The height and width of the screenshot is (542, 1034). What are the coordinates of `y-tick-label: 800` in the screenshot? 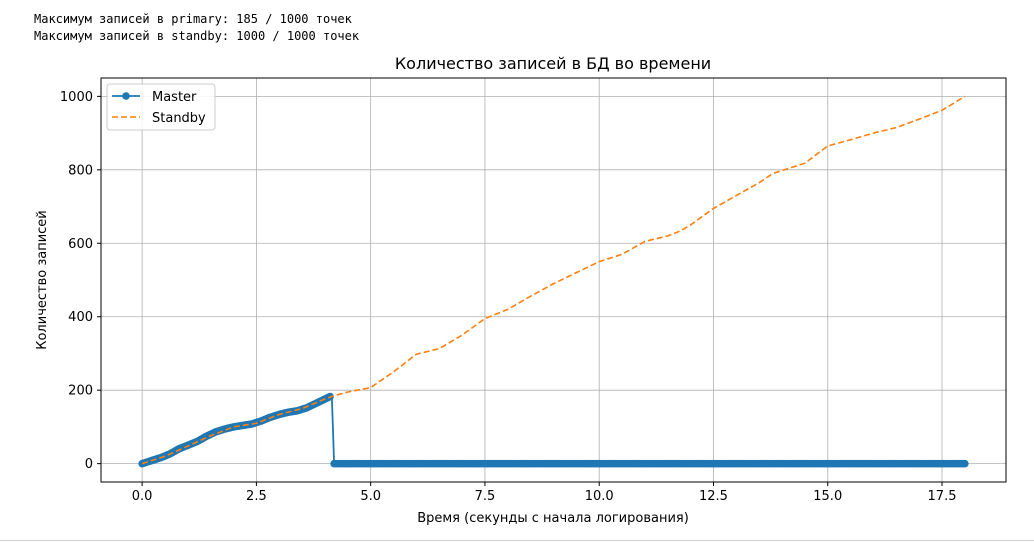 It's located at (80, 170).